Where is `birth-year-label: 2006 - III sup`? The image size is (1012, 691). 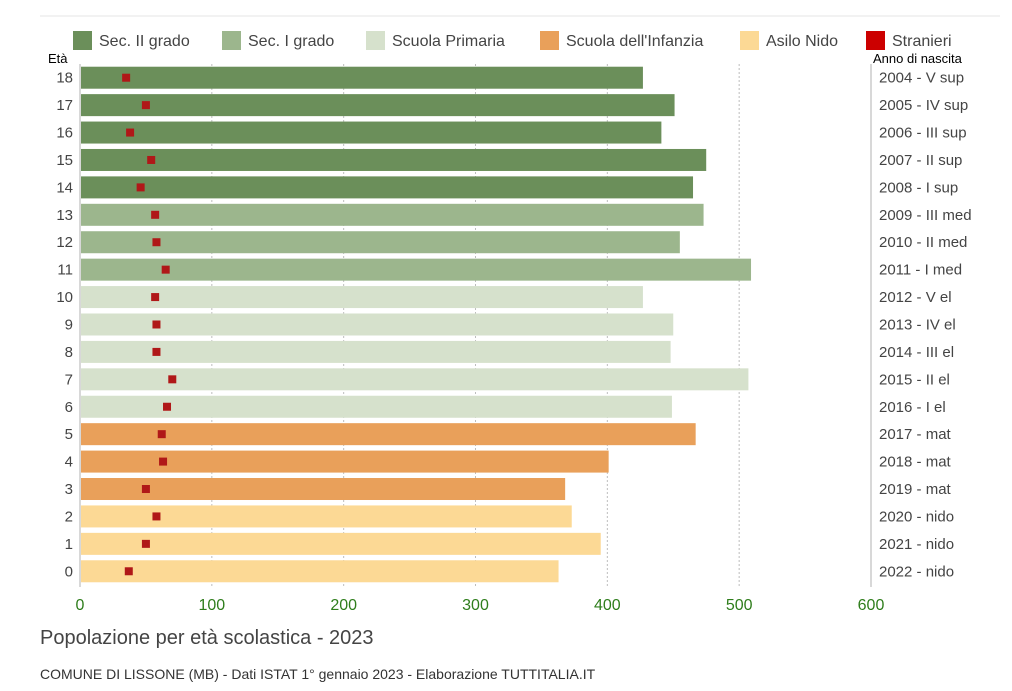
birth-year-label: 2006 - III sup is located at coordinates (923, 133).